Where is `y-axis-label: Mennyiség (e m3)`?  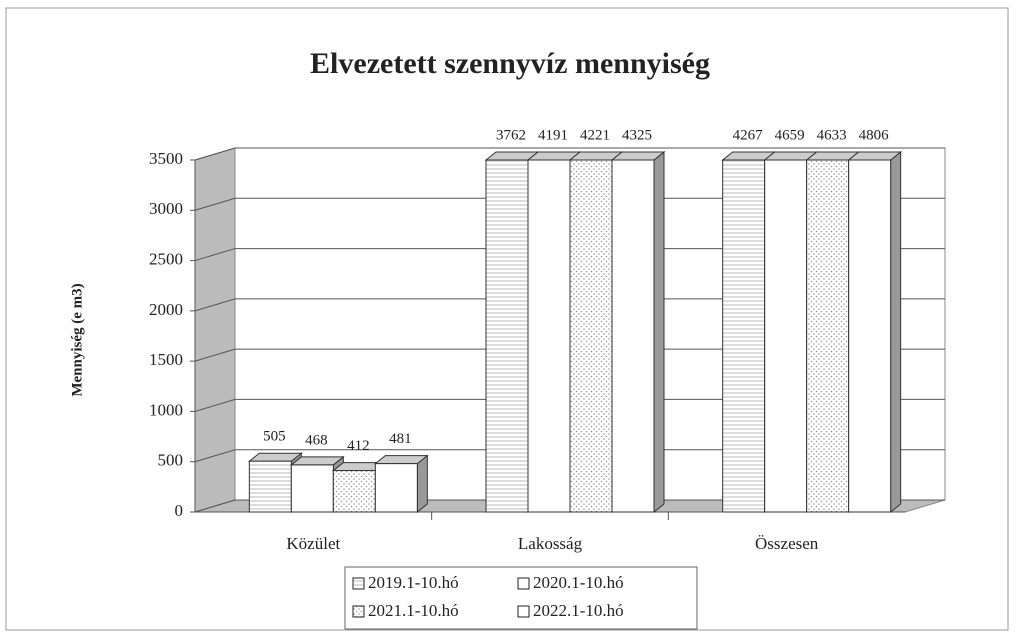 y-axis-label: Mennyiség (e m3) is located at coordinates (77, 339).